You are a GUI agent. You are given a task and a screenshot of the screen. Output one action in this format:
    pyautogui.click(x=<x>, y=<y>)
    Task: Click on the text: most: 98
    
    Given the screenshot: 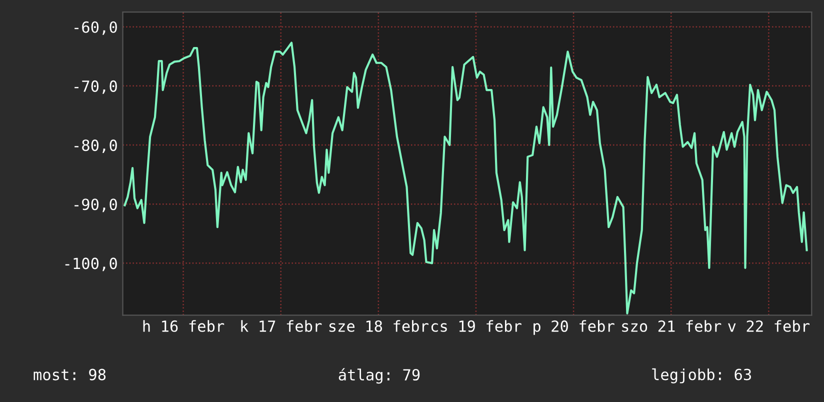 What is the action you would take?
    pyautogui.click(x=70, y=374)
    